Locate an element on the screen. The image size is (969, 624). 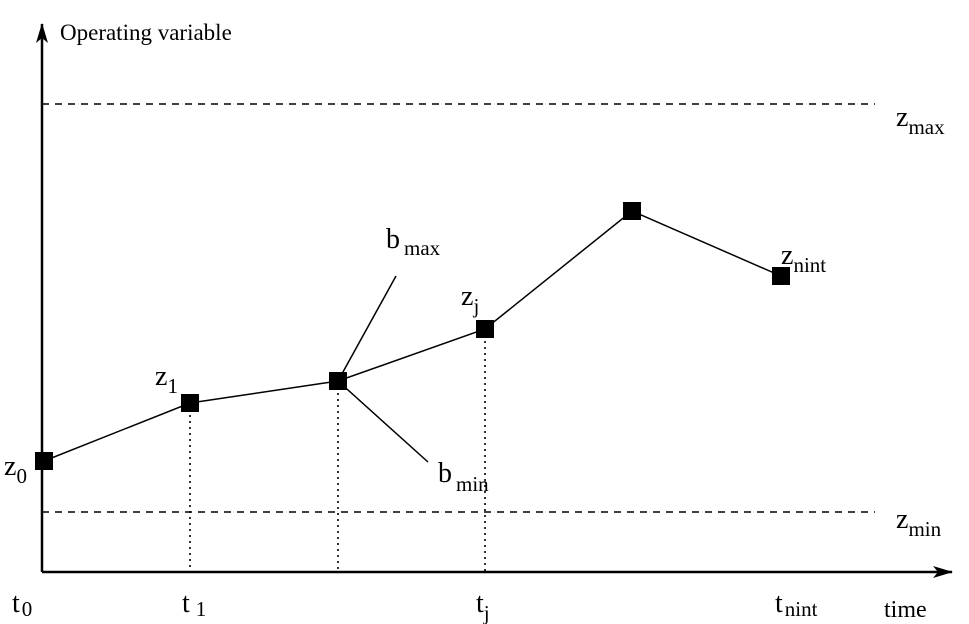
point-marker-mid is located at coordinates (338, 381).